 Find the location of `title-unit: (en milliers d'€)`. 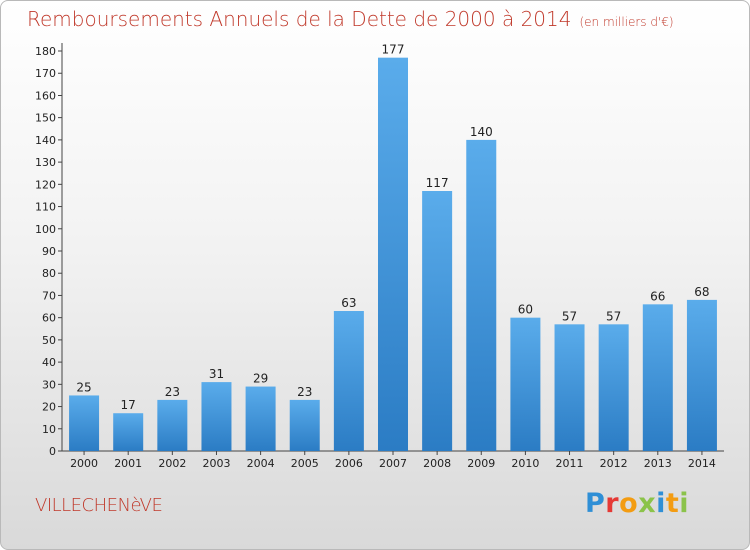

title-unit: (en milliers d'€) is located at coordinates (626, 22).